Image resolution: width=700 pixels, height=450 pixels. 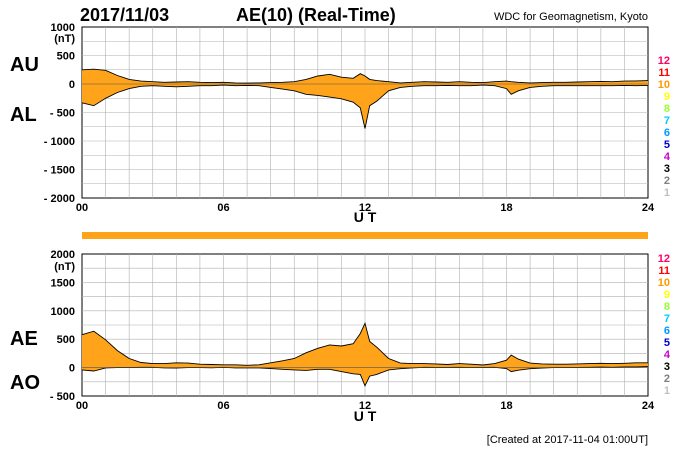 I want to click on source-label: WDC for Geomagnetism, Kyoto, so click(x=571, y=17).